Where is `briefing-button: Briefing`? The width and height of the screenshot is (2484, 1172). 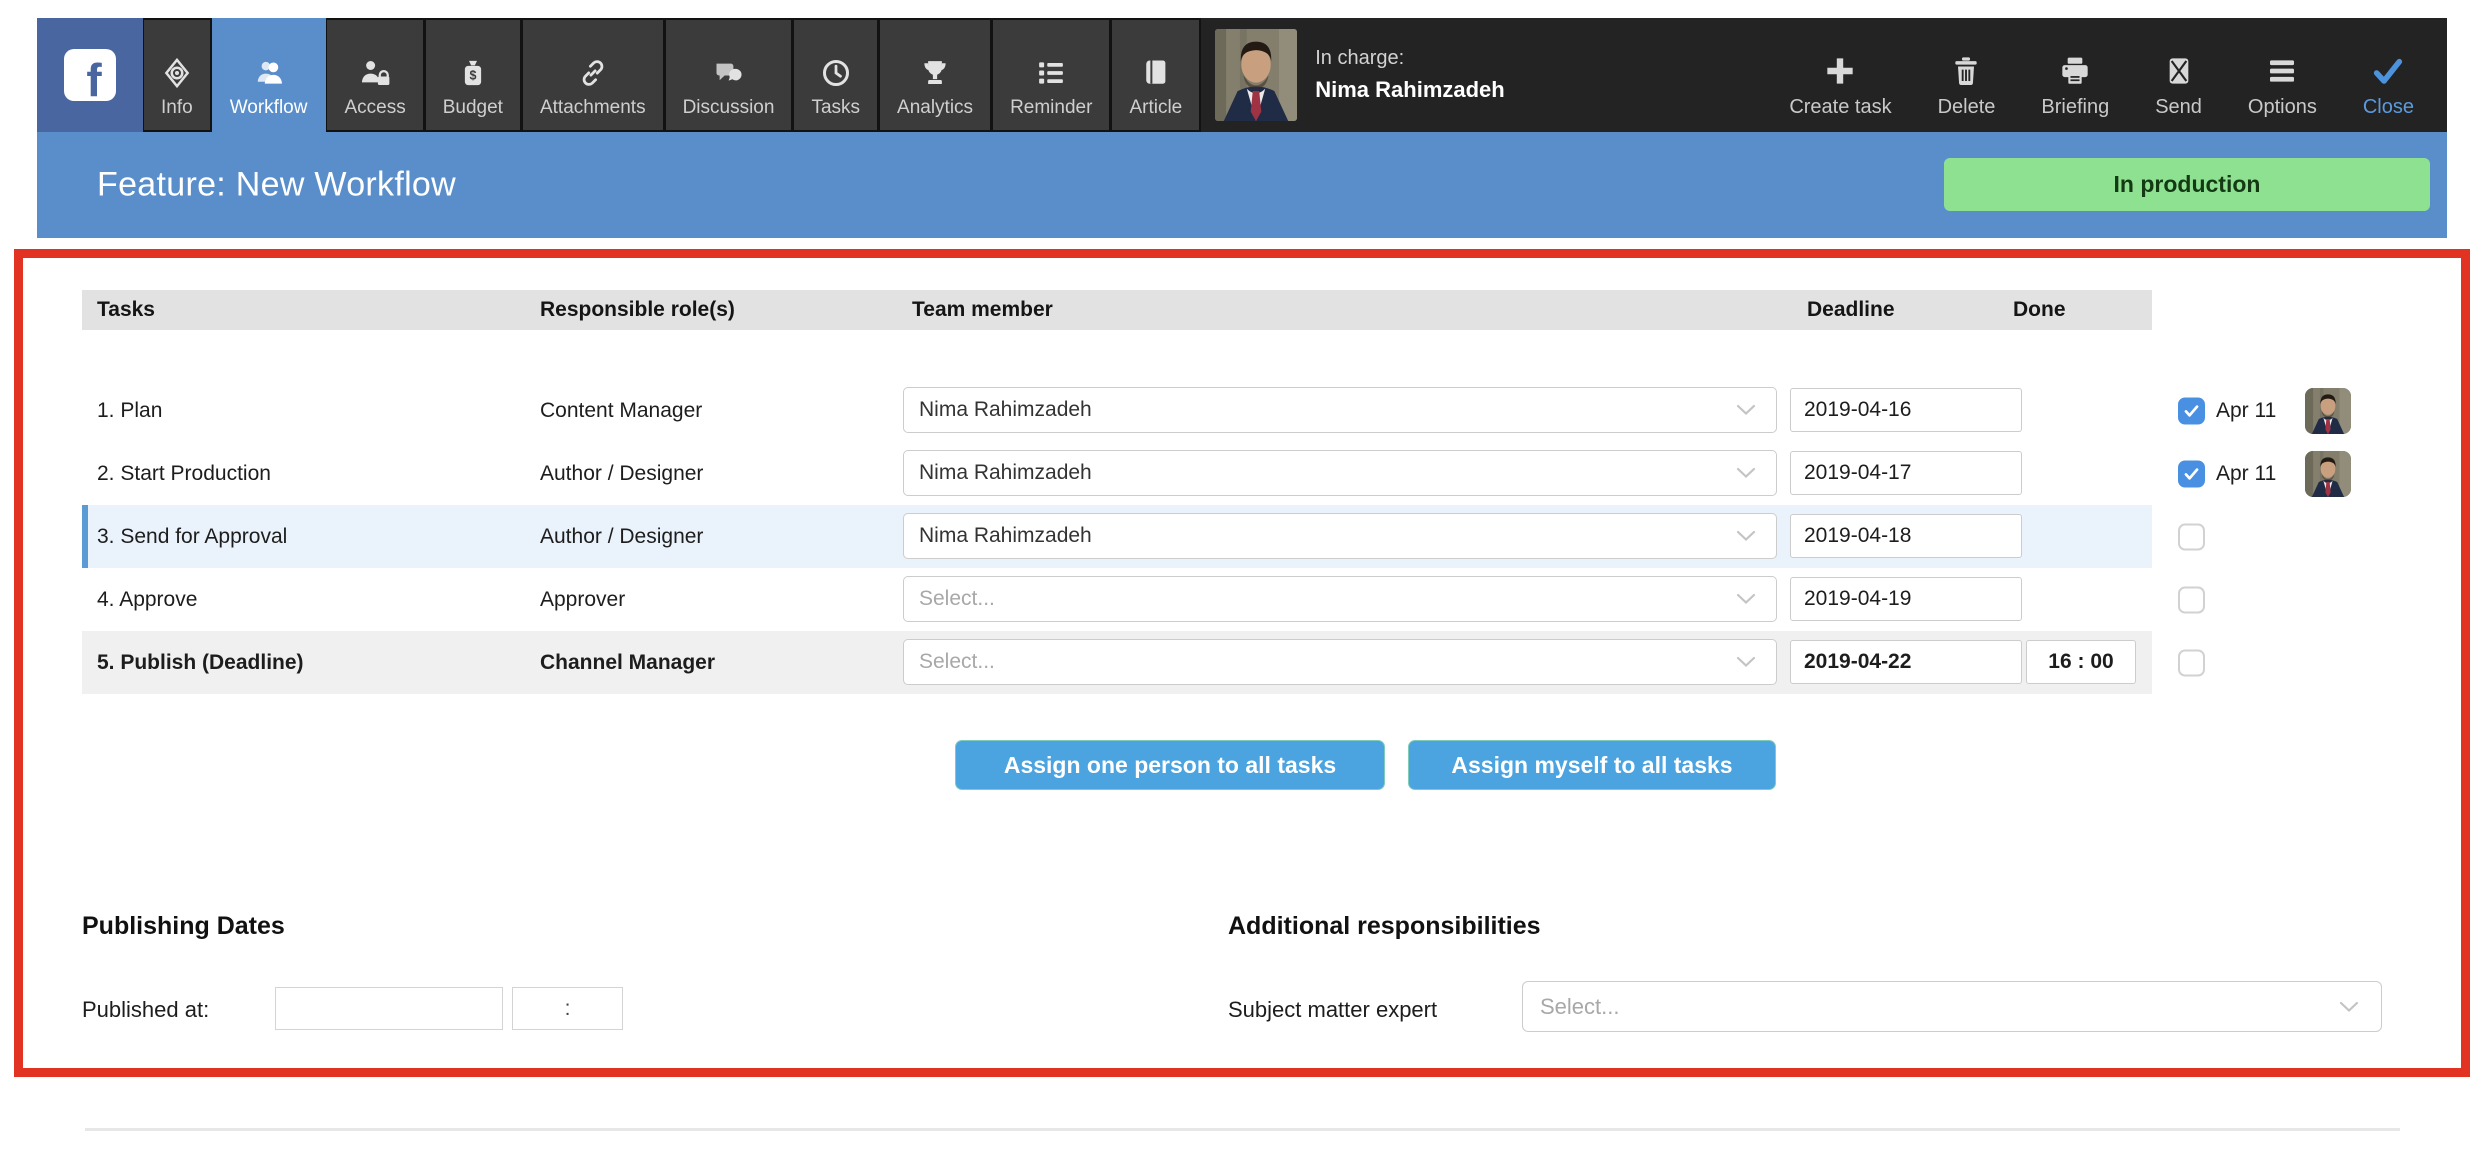
briefing-button: Briefing is located at coordinates (2075, 75).